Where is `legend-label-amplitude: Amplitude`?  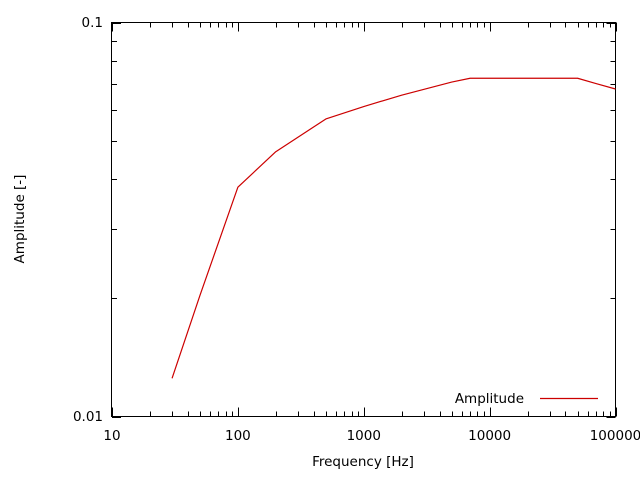
legend-label-amplitude: Amplitude is located at coordinates (489, 399).